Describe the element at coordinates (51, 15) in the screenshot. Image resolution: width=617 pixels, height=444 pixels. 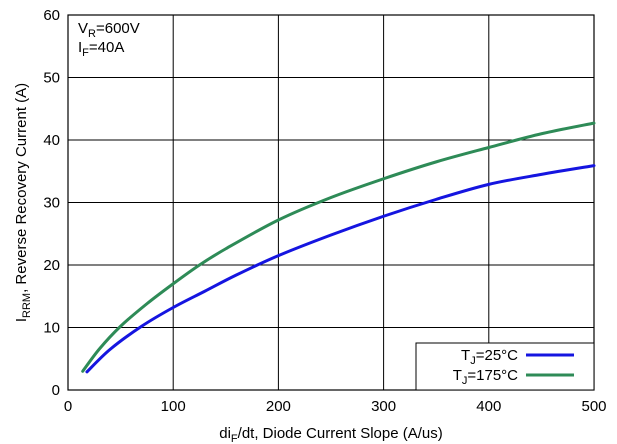
I see `y-tick-label-60: 60` at that location.